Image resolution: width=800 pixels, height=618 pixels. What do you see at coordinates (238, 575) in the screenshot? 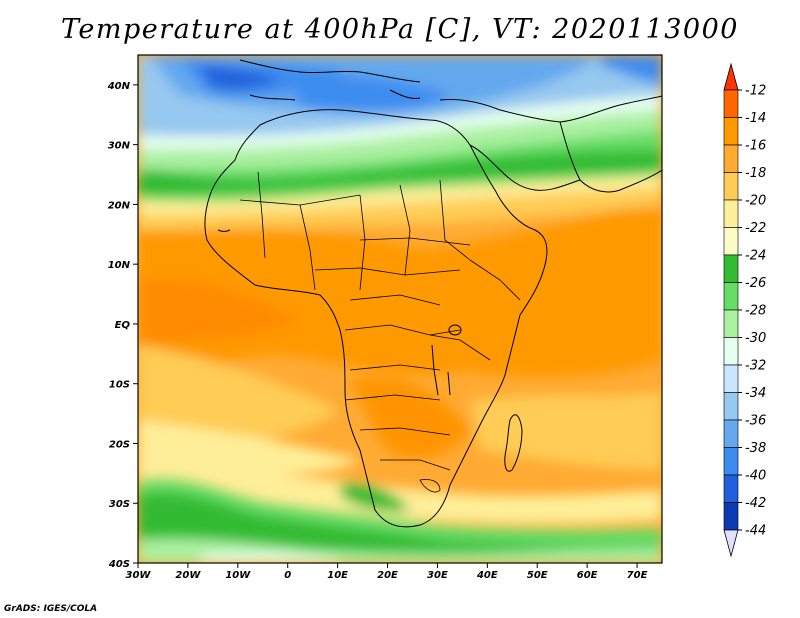
I see `lon-tick-label: 10W` at bounding box center [238, 575].